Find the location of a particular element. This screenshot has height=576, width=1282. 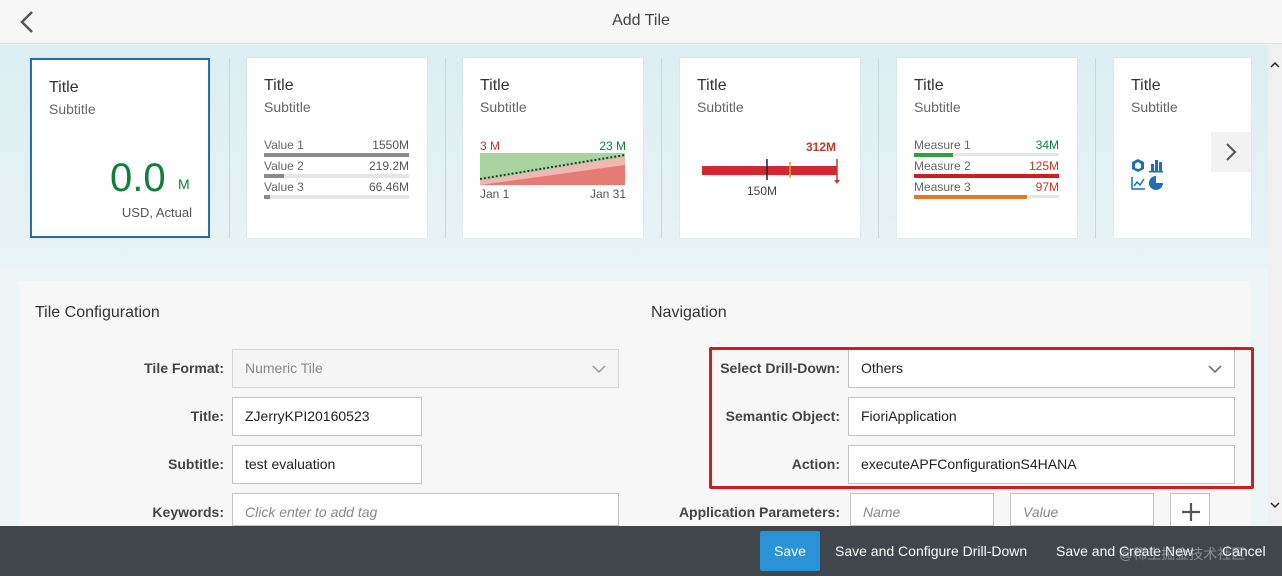

measure-value: 34M is located at coordinates (1047, 145).